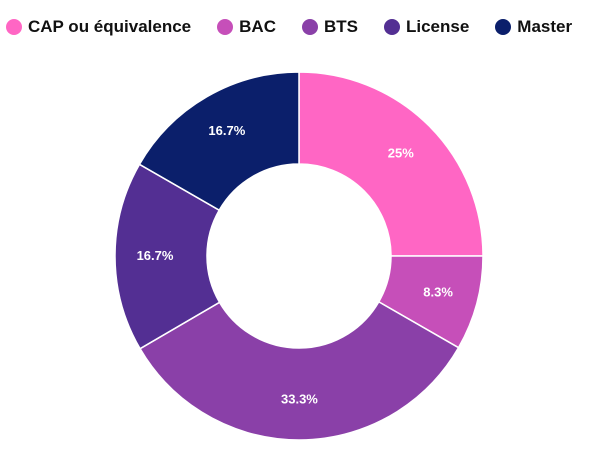  I want to click on slice-value-label-5: 16.7%, so click(226, 130).